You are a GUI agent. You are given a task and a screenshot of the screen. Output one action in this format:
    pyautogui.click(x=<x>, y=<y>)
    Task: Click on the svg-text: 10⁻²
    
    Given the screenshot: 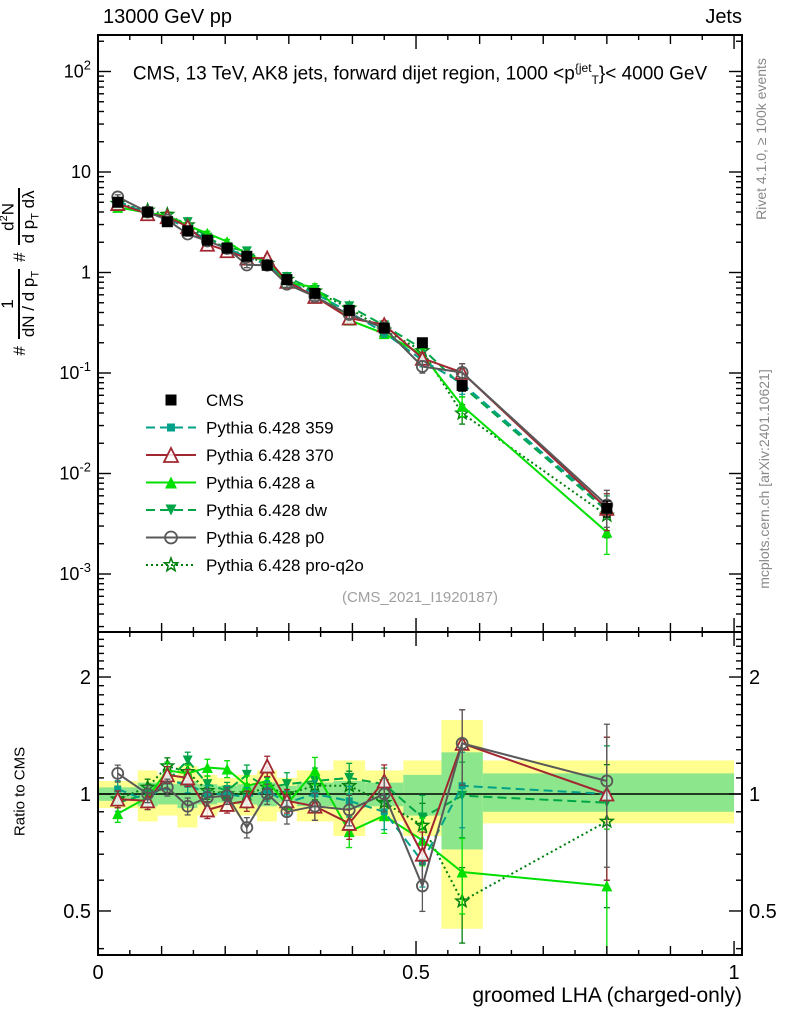 What is the action you would take?
    pyautogui.click(x=75, y=472)
    